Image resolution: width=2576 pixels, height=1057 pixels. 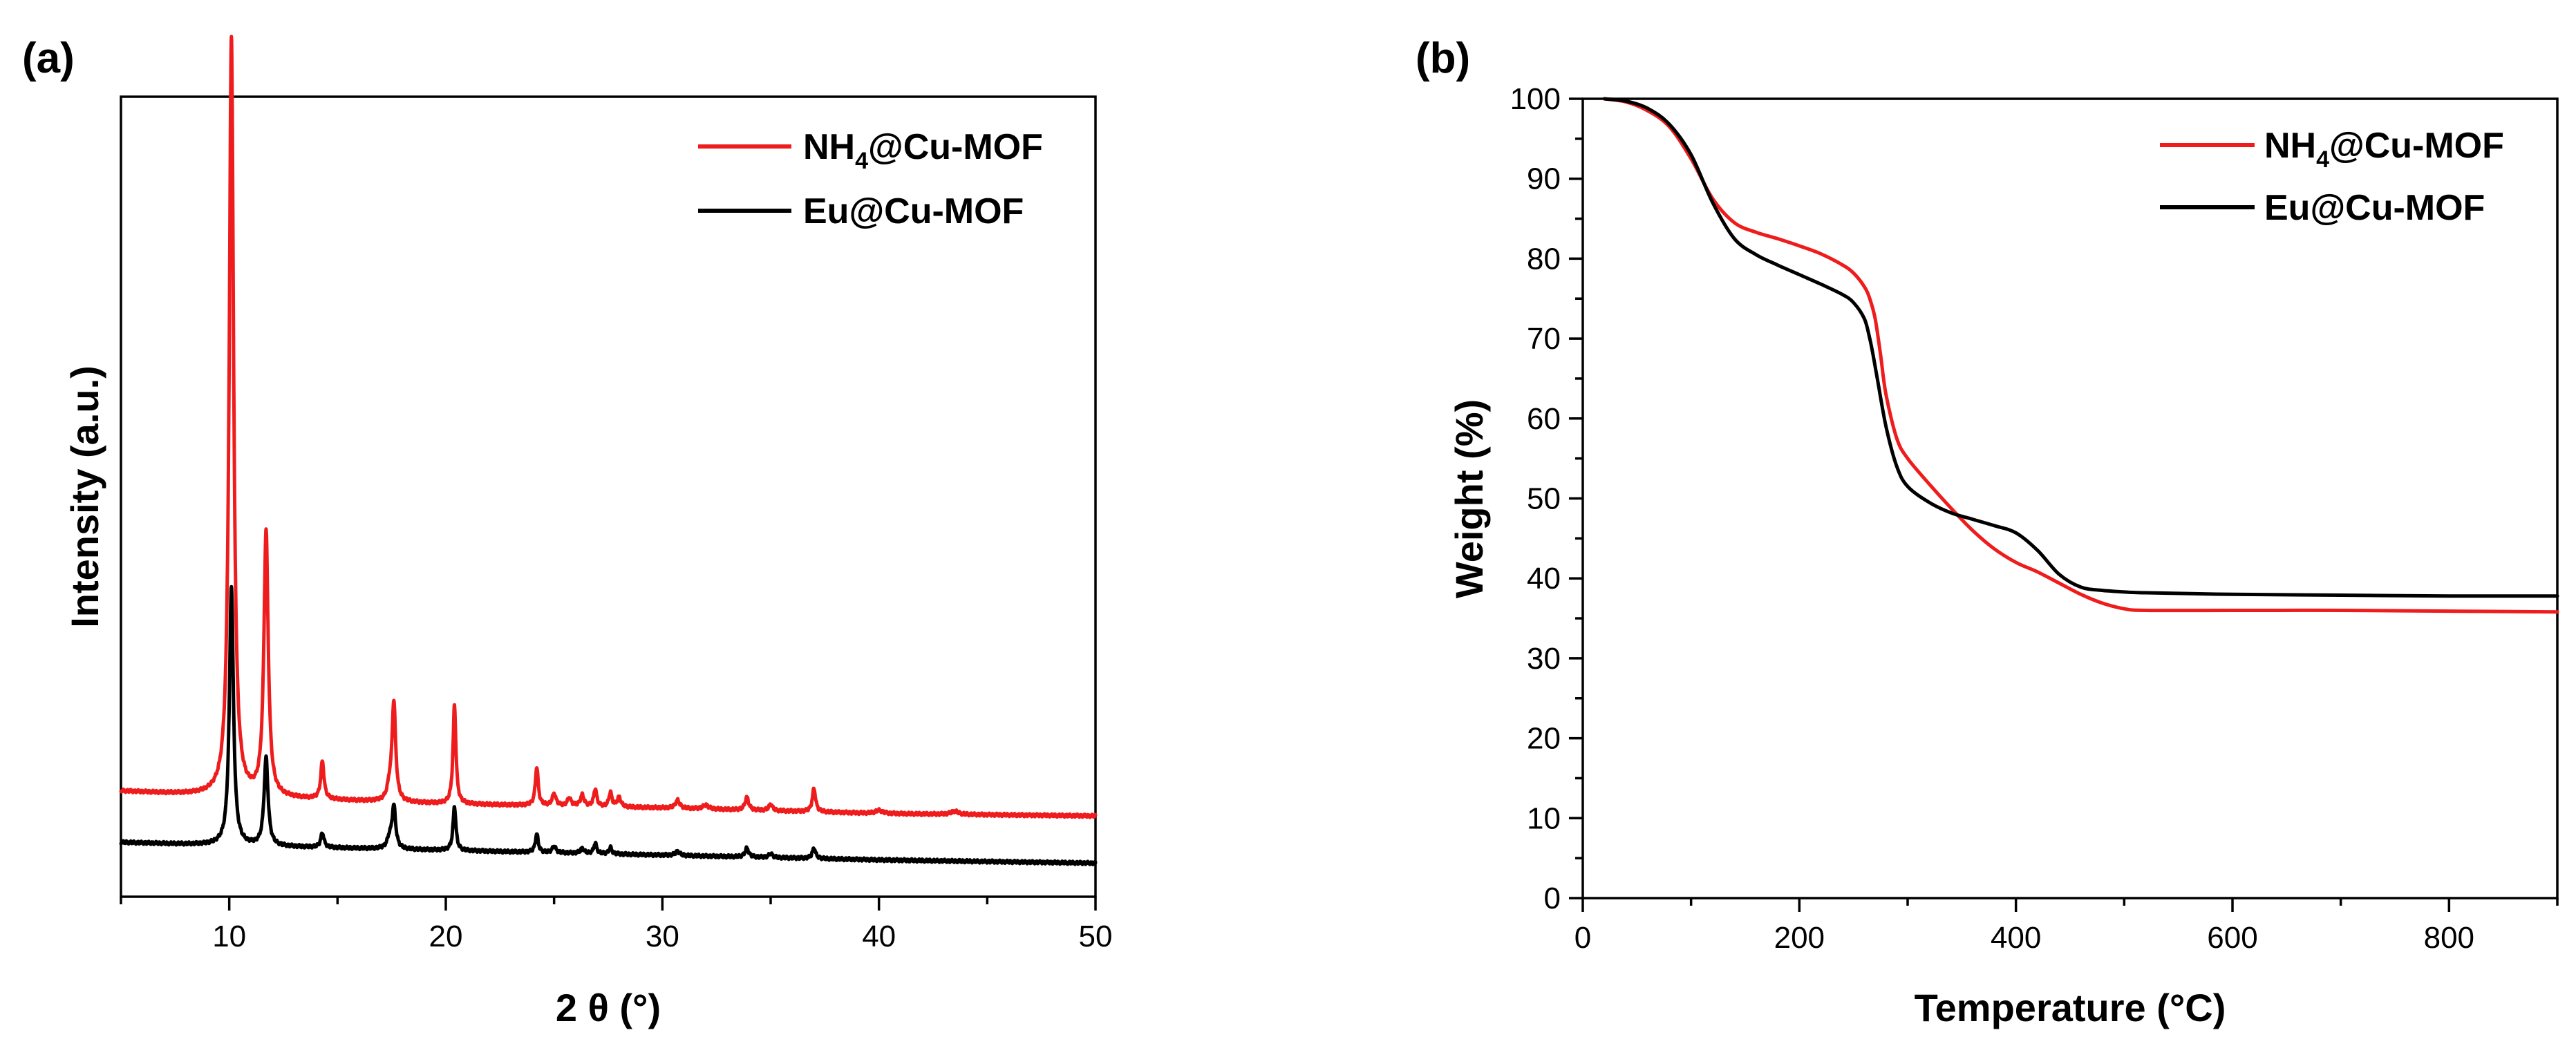 What do you see at coordinates (1443, 58) in the screenshot?
I see `panel-b-label: (b)` at bounding box center [1443, 58].